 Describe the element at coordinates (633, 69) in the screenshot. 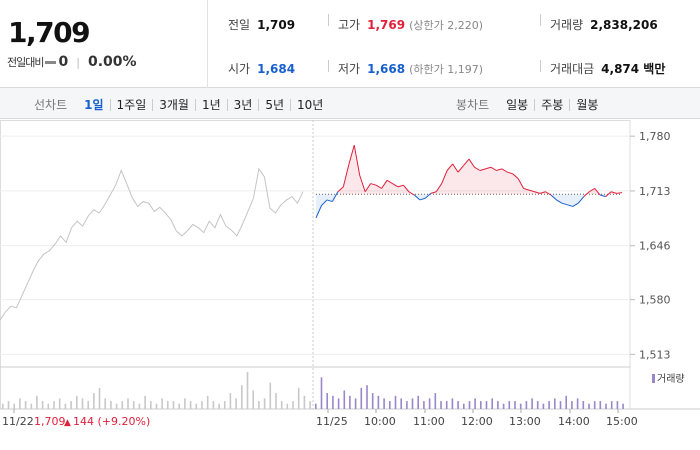

I see `trade-value-value: 4,874 백만` at that location.